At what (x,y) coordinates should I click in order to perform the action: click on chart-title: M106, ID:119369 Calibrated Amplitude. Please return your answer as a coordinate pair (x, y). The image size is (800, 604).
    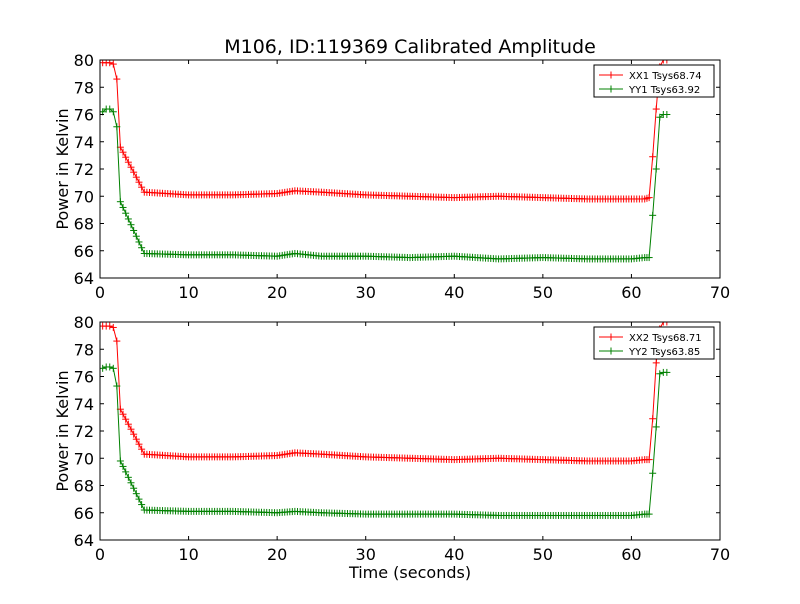
    Looking at the image, I should click on (410, 47).